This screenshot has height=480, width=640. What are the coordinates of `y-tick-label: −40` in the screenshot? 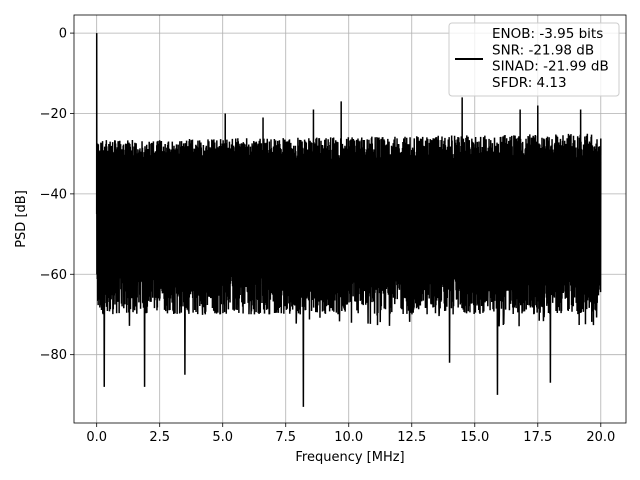 It's located at (53, 194).